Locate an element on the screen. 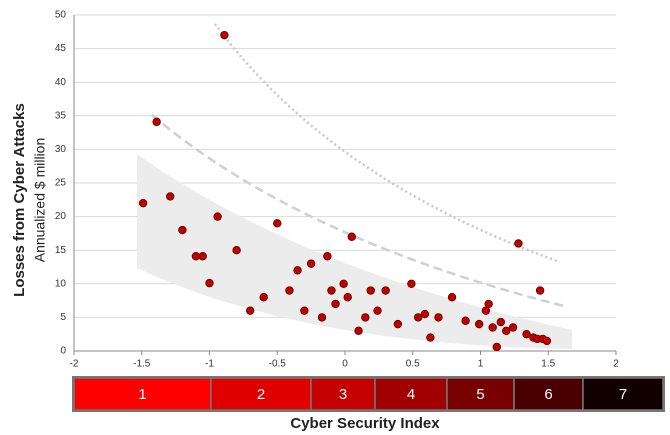 This screenshot has width=670, height=435. index-label: 1 is located at coordinates (142, 394).